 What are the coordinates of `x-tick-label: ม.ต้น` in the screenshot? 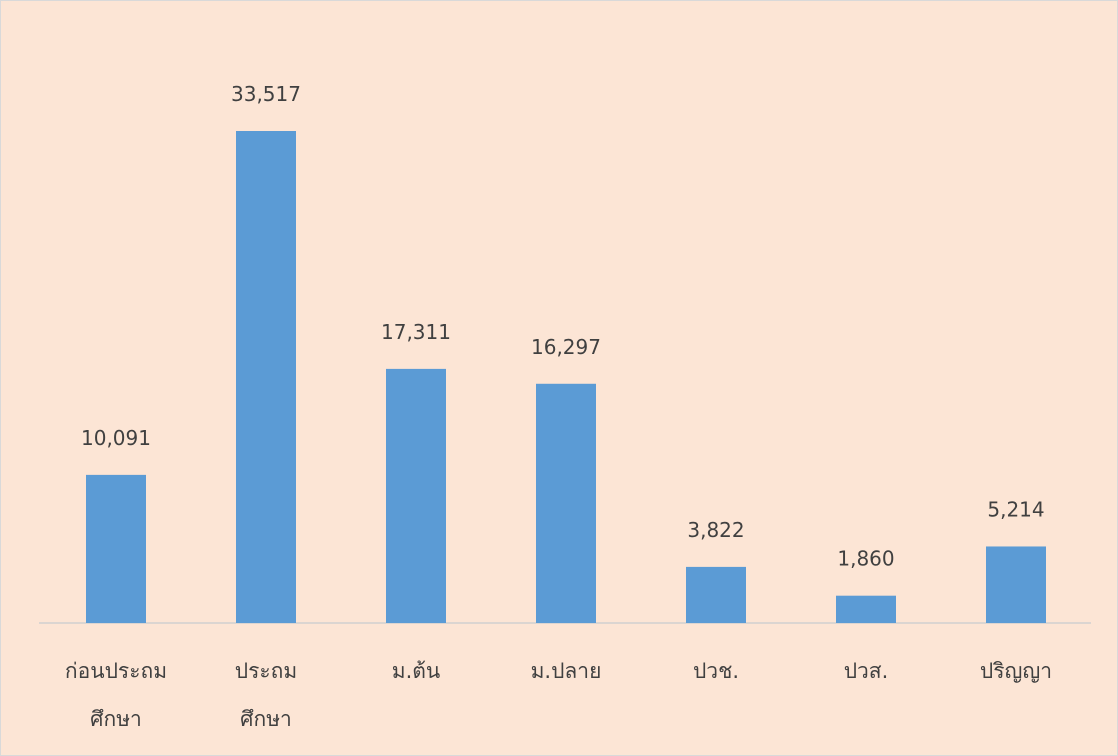 It's located at (416, 671).